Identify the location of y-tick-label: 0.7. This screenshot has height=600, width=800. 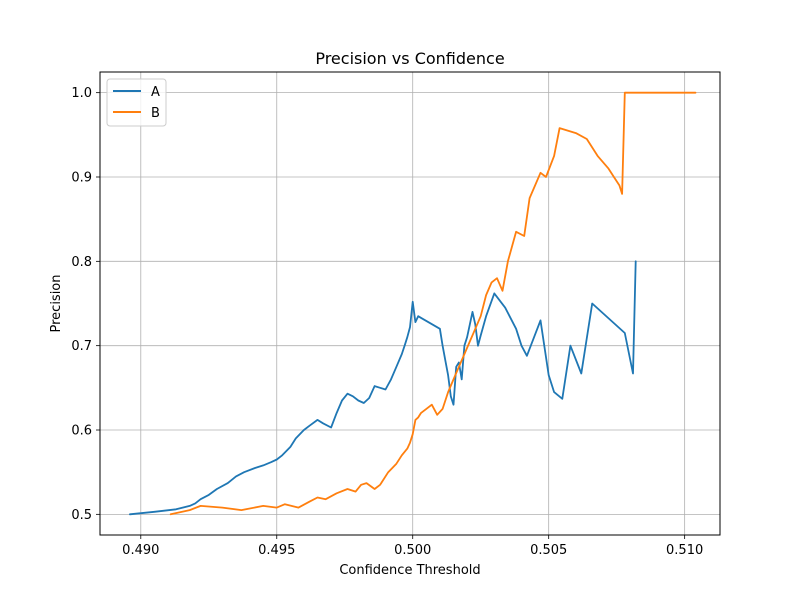
(81, 346).